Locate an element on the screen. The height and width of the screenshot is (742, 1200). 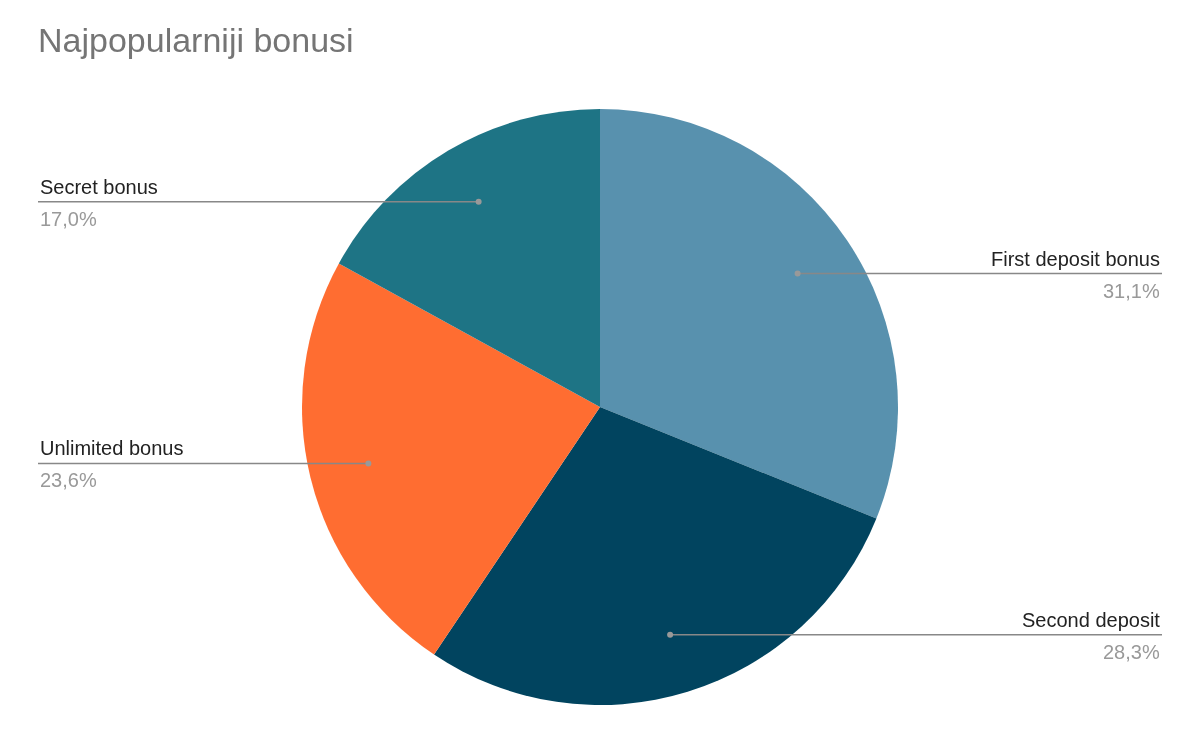
slice-label: Secret bonus is located at coordinates (99, 187).